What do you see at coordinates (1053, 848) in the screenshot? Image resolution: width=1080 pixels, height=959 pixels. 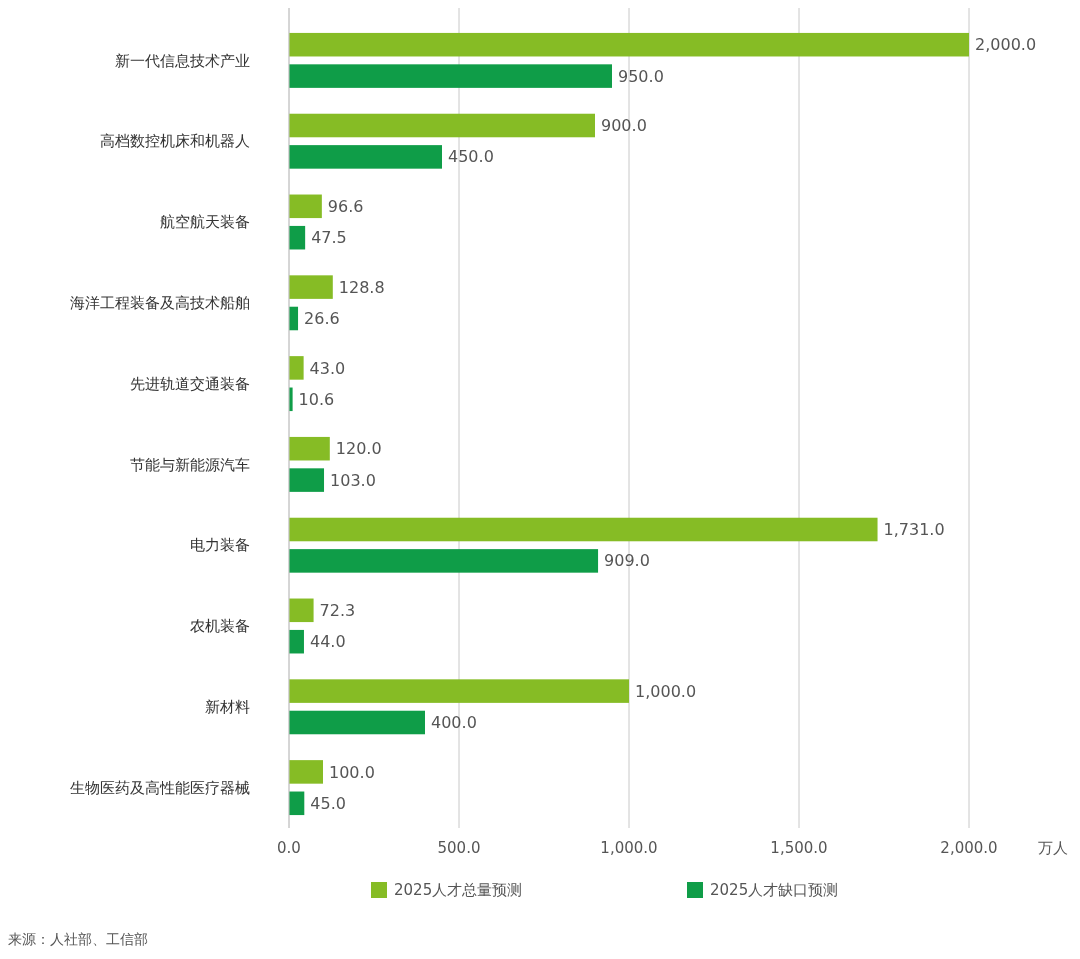 I see `x-axis-title: 万人` at bounding box center [1053, 848].